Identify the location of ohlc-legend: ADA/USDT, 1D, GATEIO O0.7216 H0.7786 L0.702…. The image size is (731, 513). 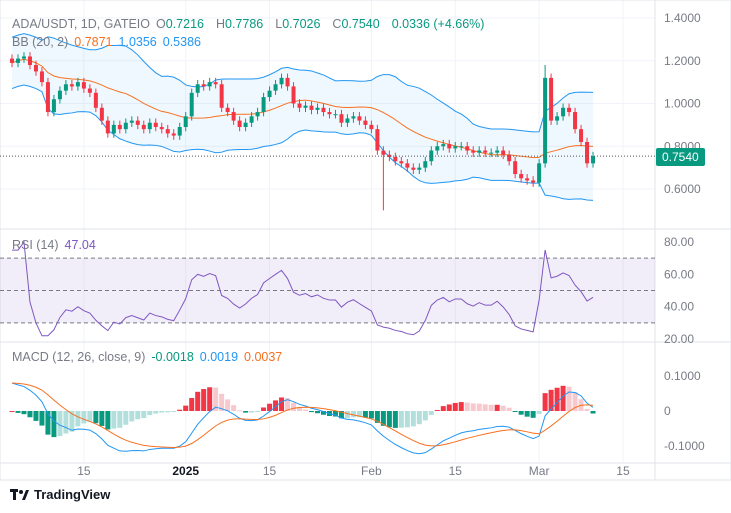
(251, 24).